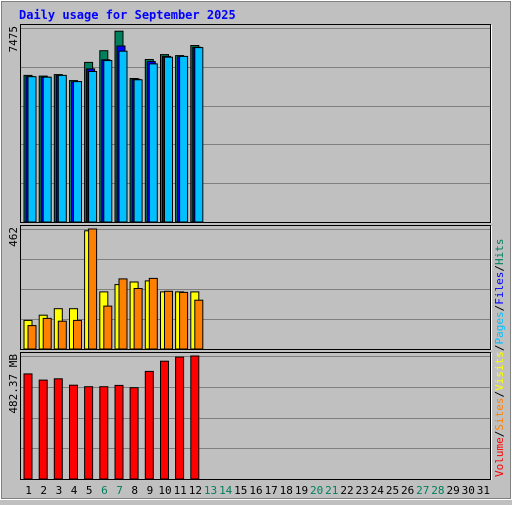 The height and width of the screenshot is (505, 512). Describe the element at coordinates (422, 490) in the screenshot. I see `x-tick-label: 27` at that location.